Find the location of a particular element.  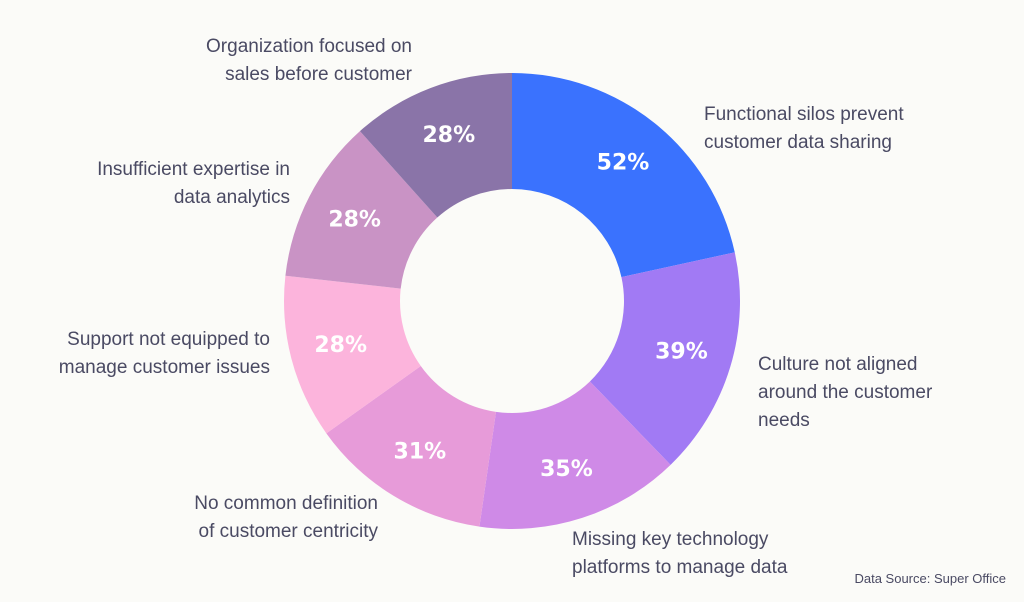

slice-value-label: 39% is located at coordinates (681, 352).